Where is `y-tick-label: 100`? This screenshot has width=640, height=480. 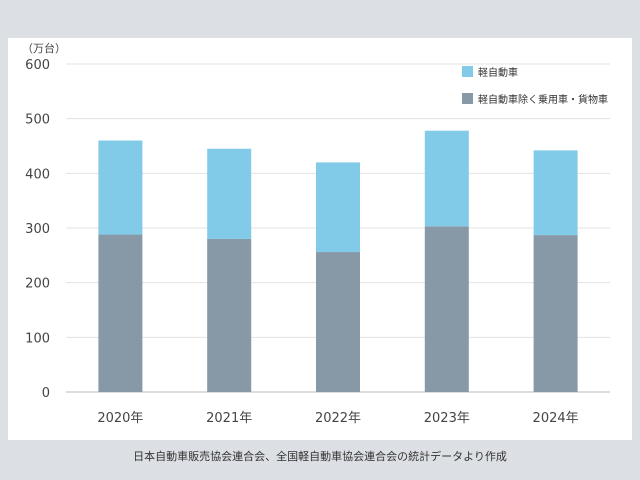 y-tick-label: 100 is located at coordinates (37, 338).